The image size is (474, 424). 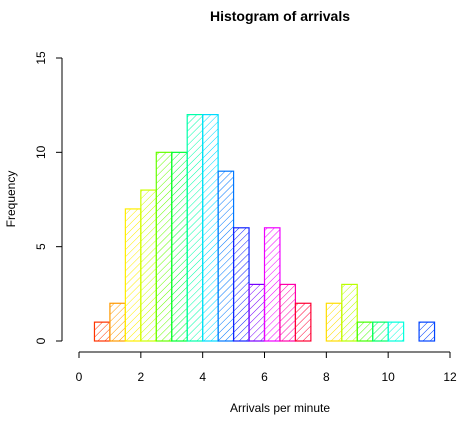 I want to click on chart-title: Histogram of arrivals, so click(x=280, y=16).